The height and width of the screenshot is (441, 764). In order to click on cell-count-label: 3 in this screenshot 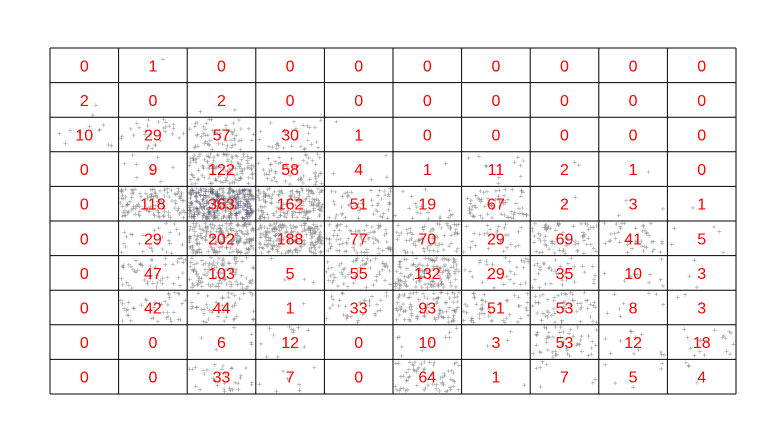, I will do `click(633, 205)`.